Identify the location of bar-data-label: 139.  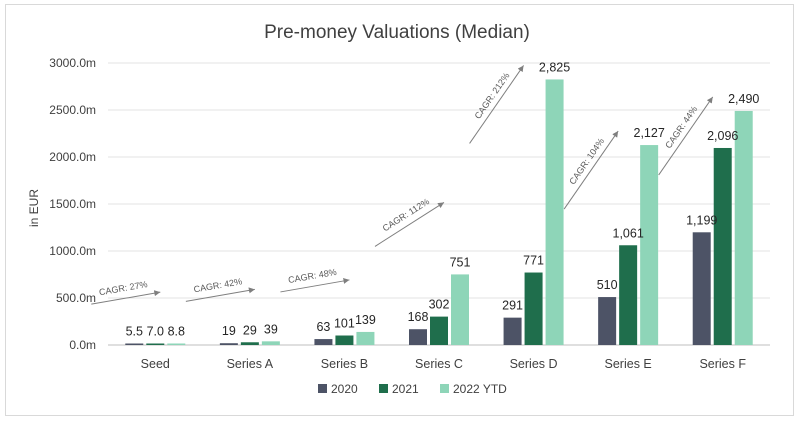
(365, 320).